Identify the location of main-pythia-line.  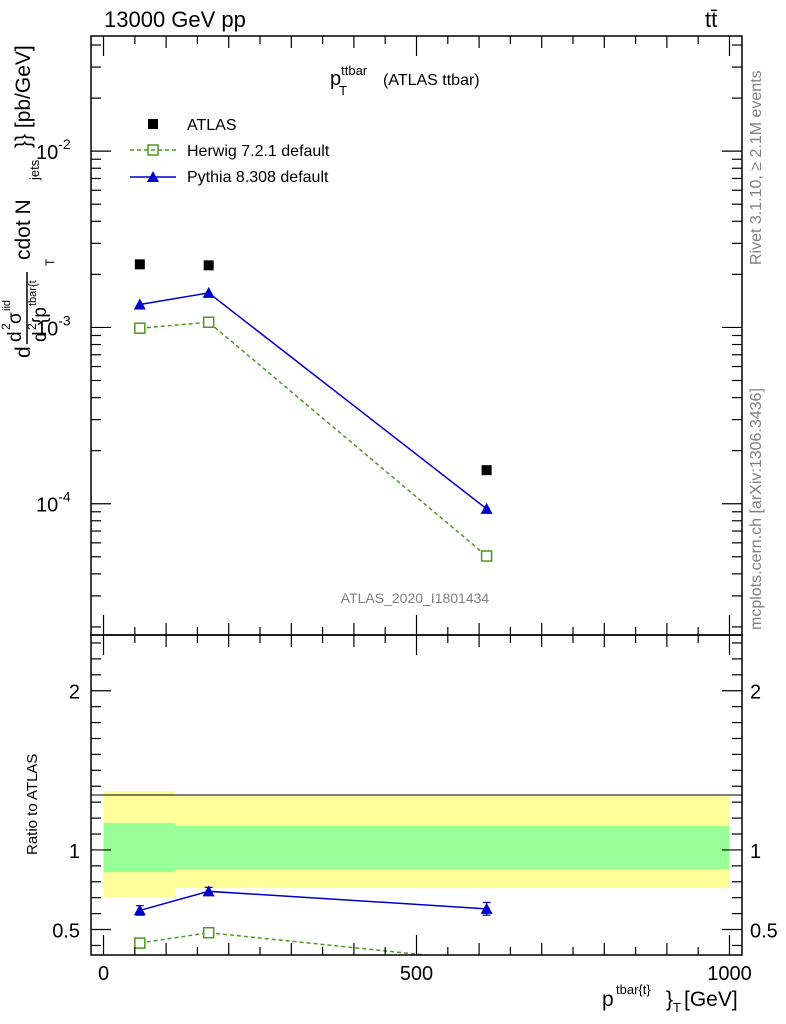
(313, 401).